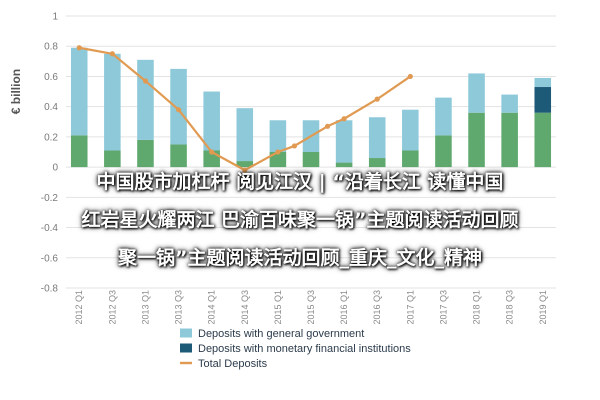 The height and width of the screenshot is (400, 600). Describe the element at coordinates (145, 307) in the screenshot. I see `x-tick-label: 2013 Q1` at that location.